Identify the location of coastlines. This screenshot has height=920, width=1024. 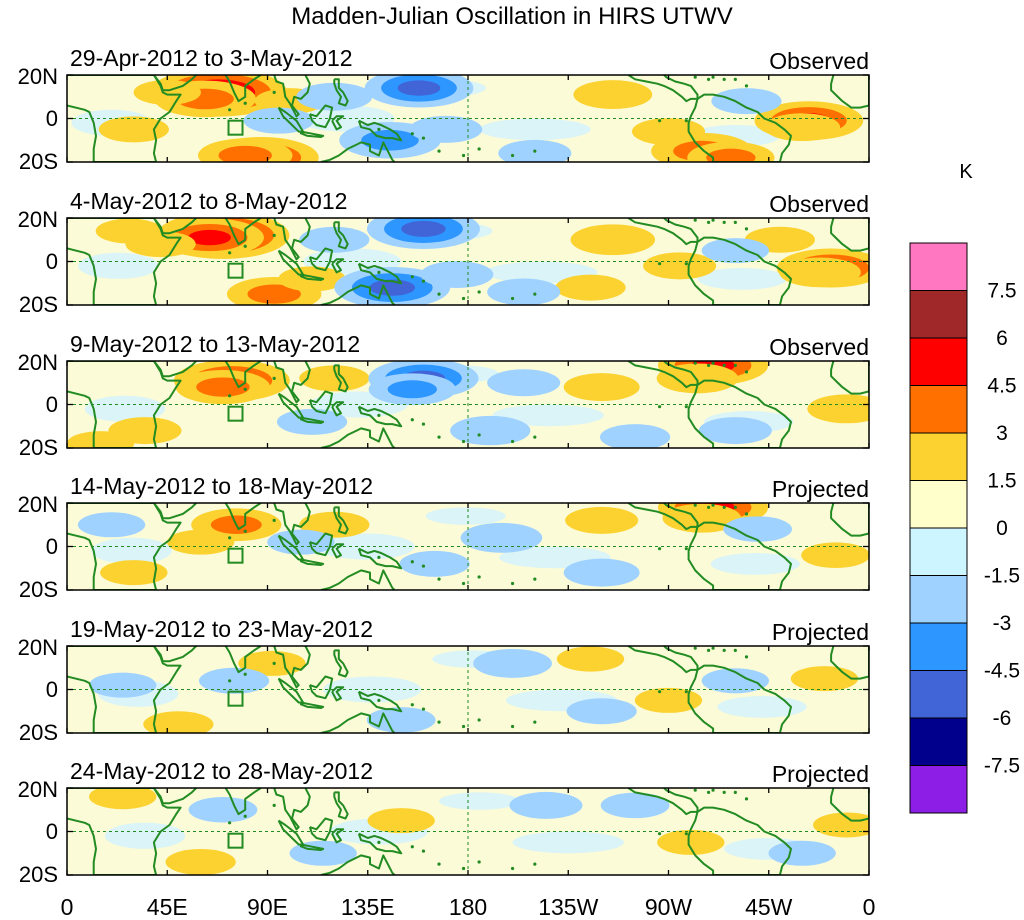
(468, 261).